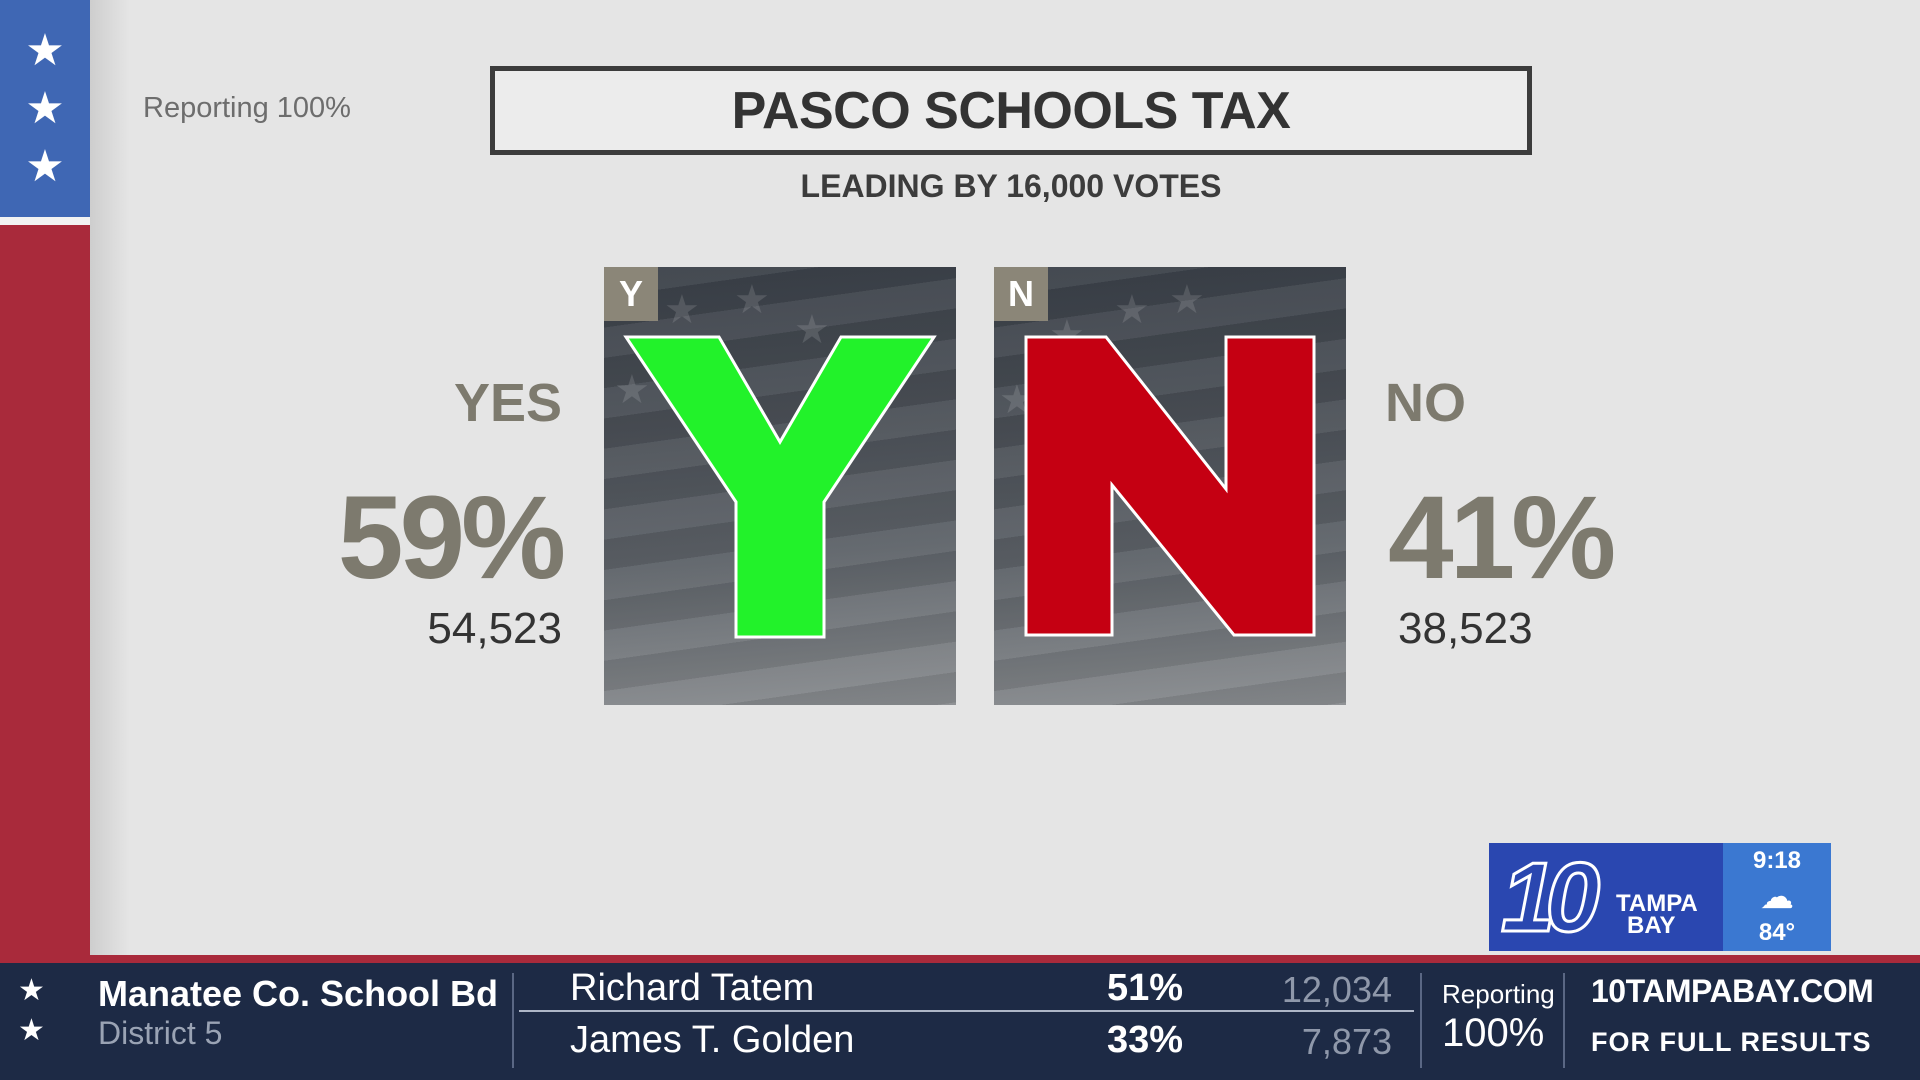 This screenshot has height=1080, width=1920. I want to click on no-letter-graphic, so click(1170, 486).